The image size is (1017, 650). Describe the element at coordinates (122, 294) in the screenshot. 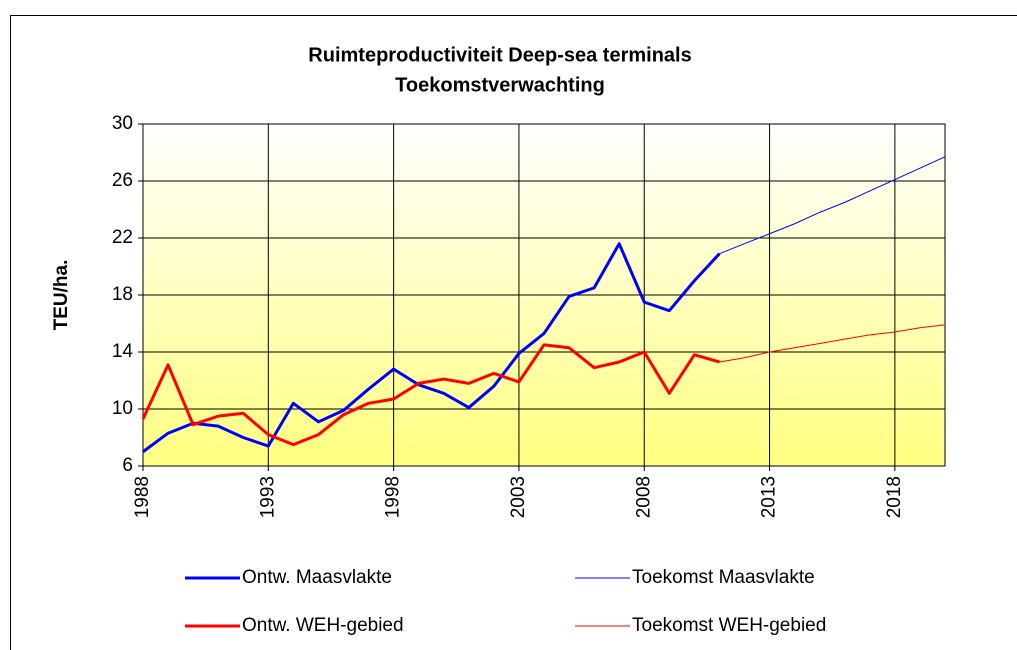

I see `y-tick-label: 18` at that location.